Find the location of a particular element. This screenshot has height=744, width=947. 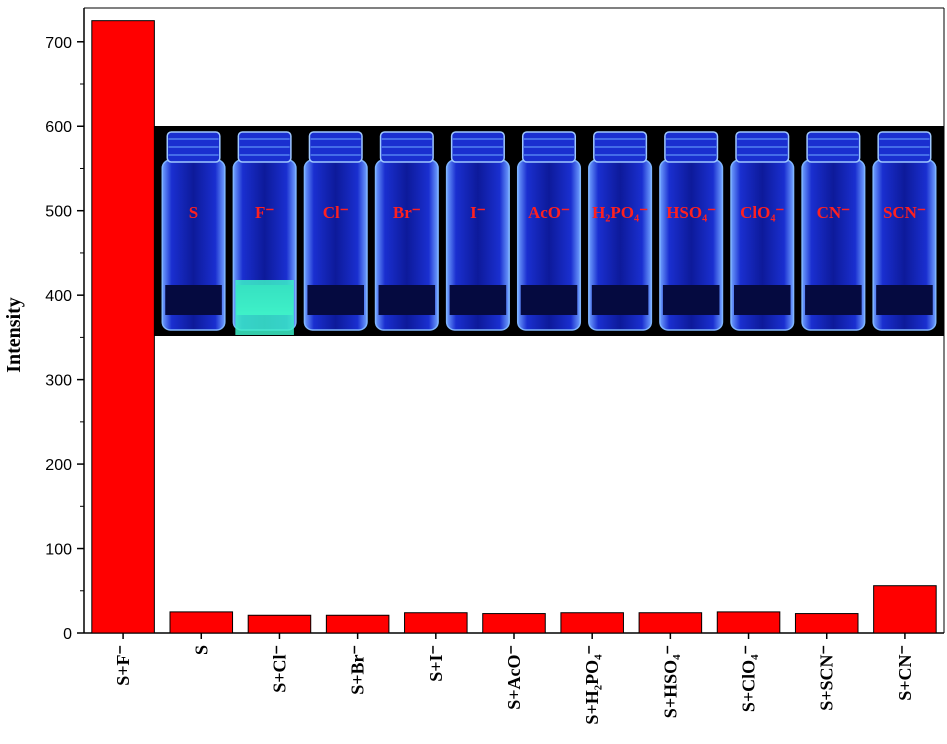

x-tick-label: S+HSO₄⁻ is located at coordinates (670, 681).